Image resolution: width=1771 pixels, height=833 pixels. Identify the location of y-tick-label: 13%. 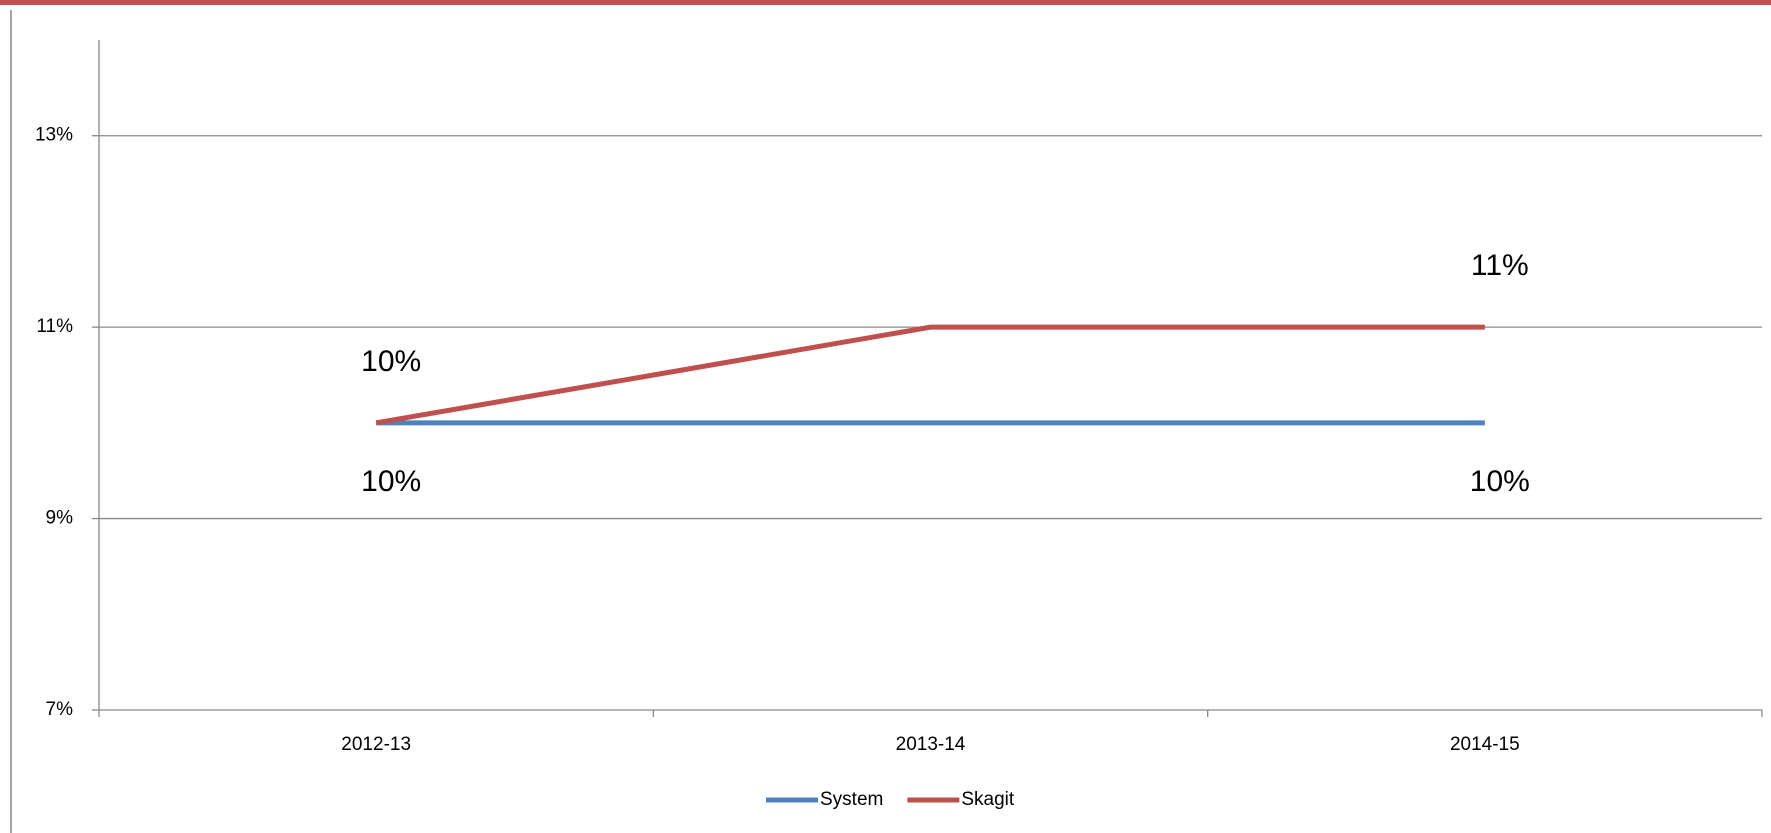
(54, 135).